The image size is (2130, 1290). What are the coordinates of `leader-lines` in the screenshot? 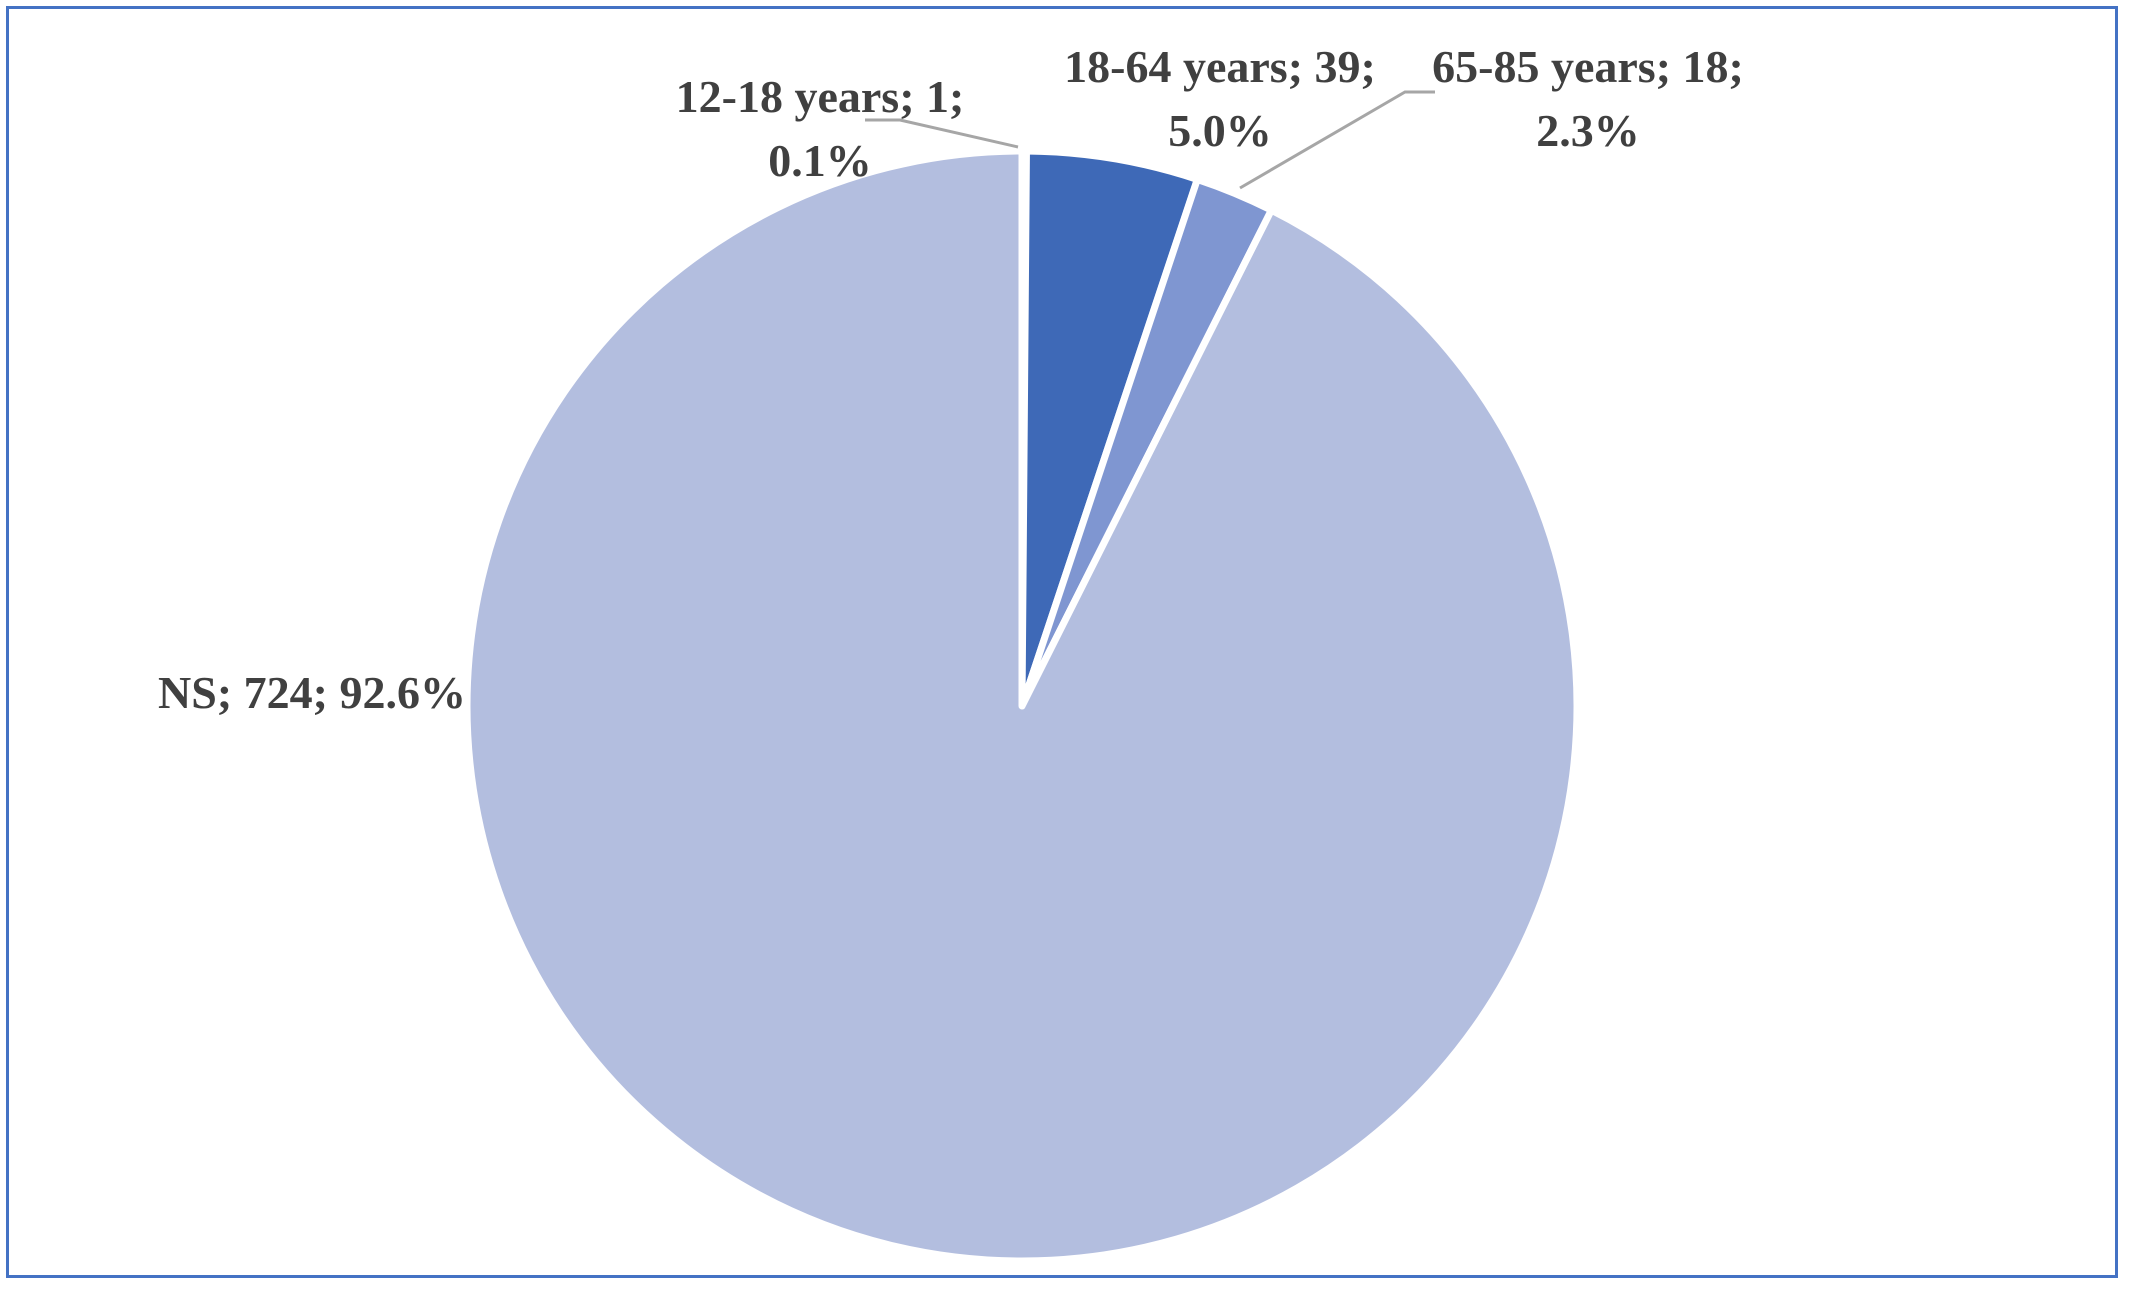 It's located at (1150, 140).